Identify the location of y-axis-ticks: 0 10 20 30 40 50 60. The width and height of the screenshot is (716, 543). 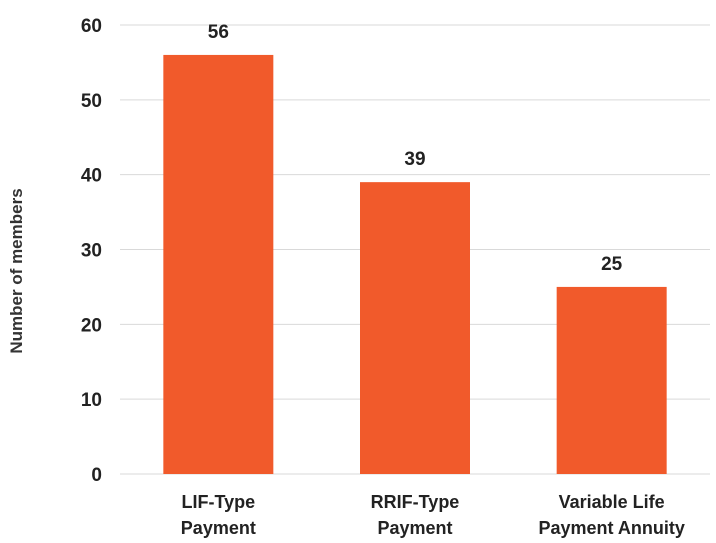
(91, 251).